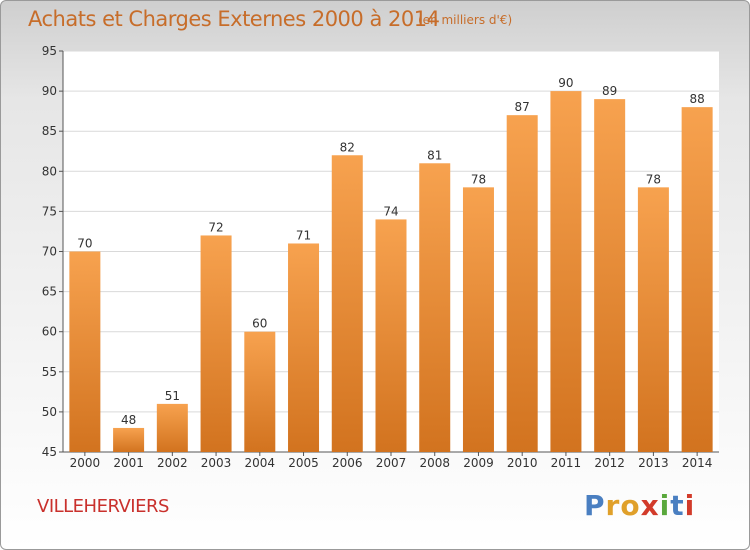 The height and width of the screenshot is (550, 750). What do you see at coordinates (697, 463) in the screenshot?
I see `x-tick-label: 2014` at bounding box center [697, 463].